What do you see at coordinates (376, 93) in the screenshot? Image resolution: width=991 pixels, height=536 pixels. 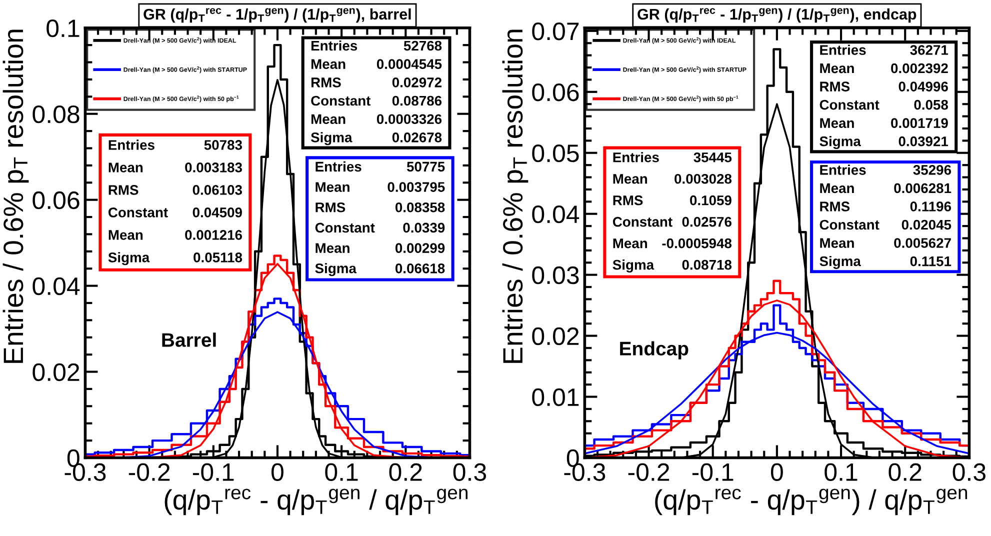 I see `text: Entries 52768 Mean 0.0004545 RMS 0.02972 Constant 0.08786 Mean 0.0003326 Sigma 0.02678` at bounding box center [376, 93].